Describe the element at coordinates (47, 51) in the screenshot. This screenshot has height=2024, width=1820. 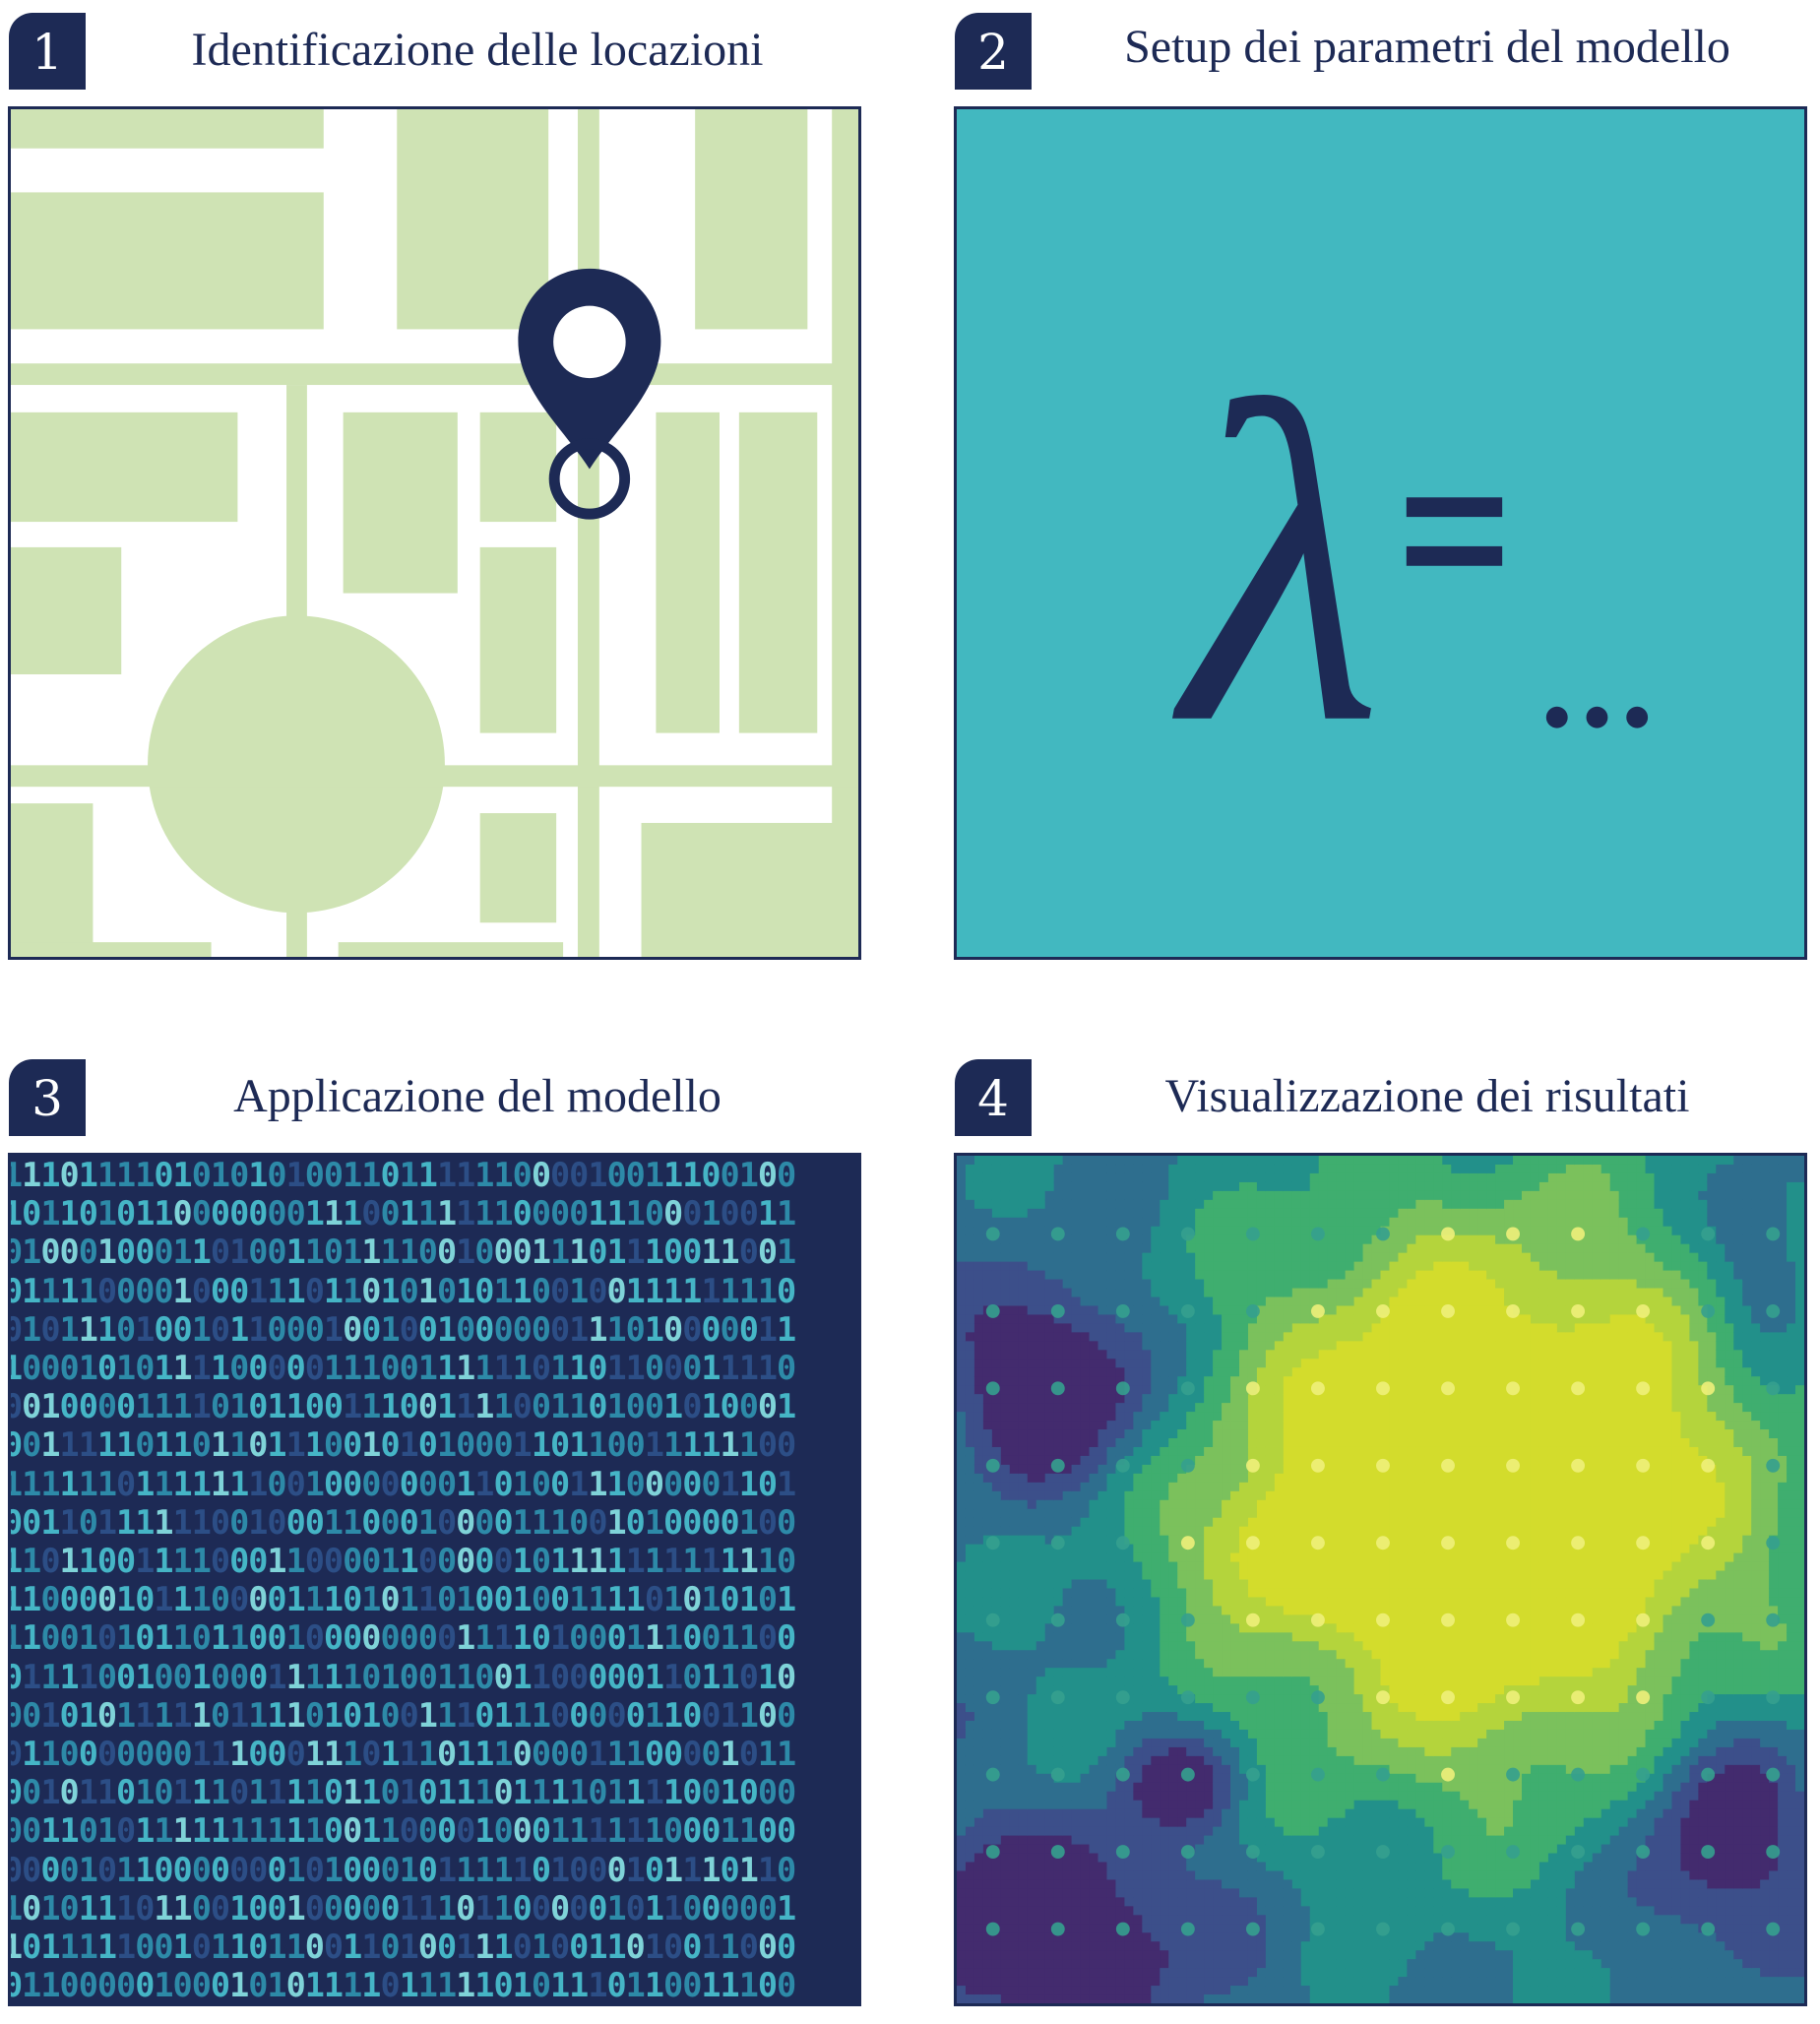
I see `step-1-badge: 1` at that location.